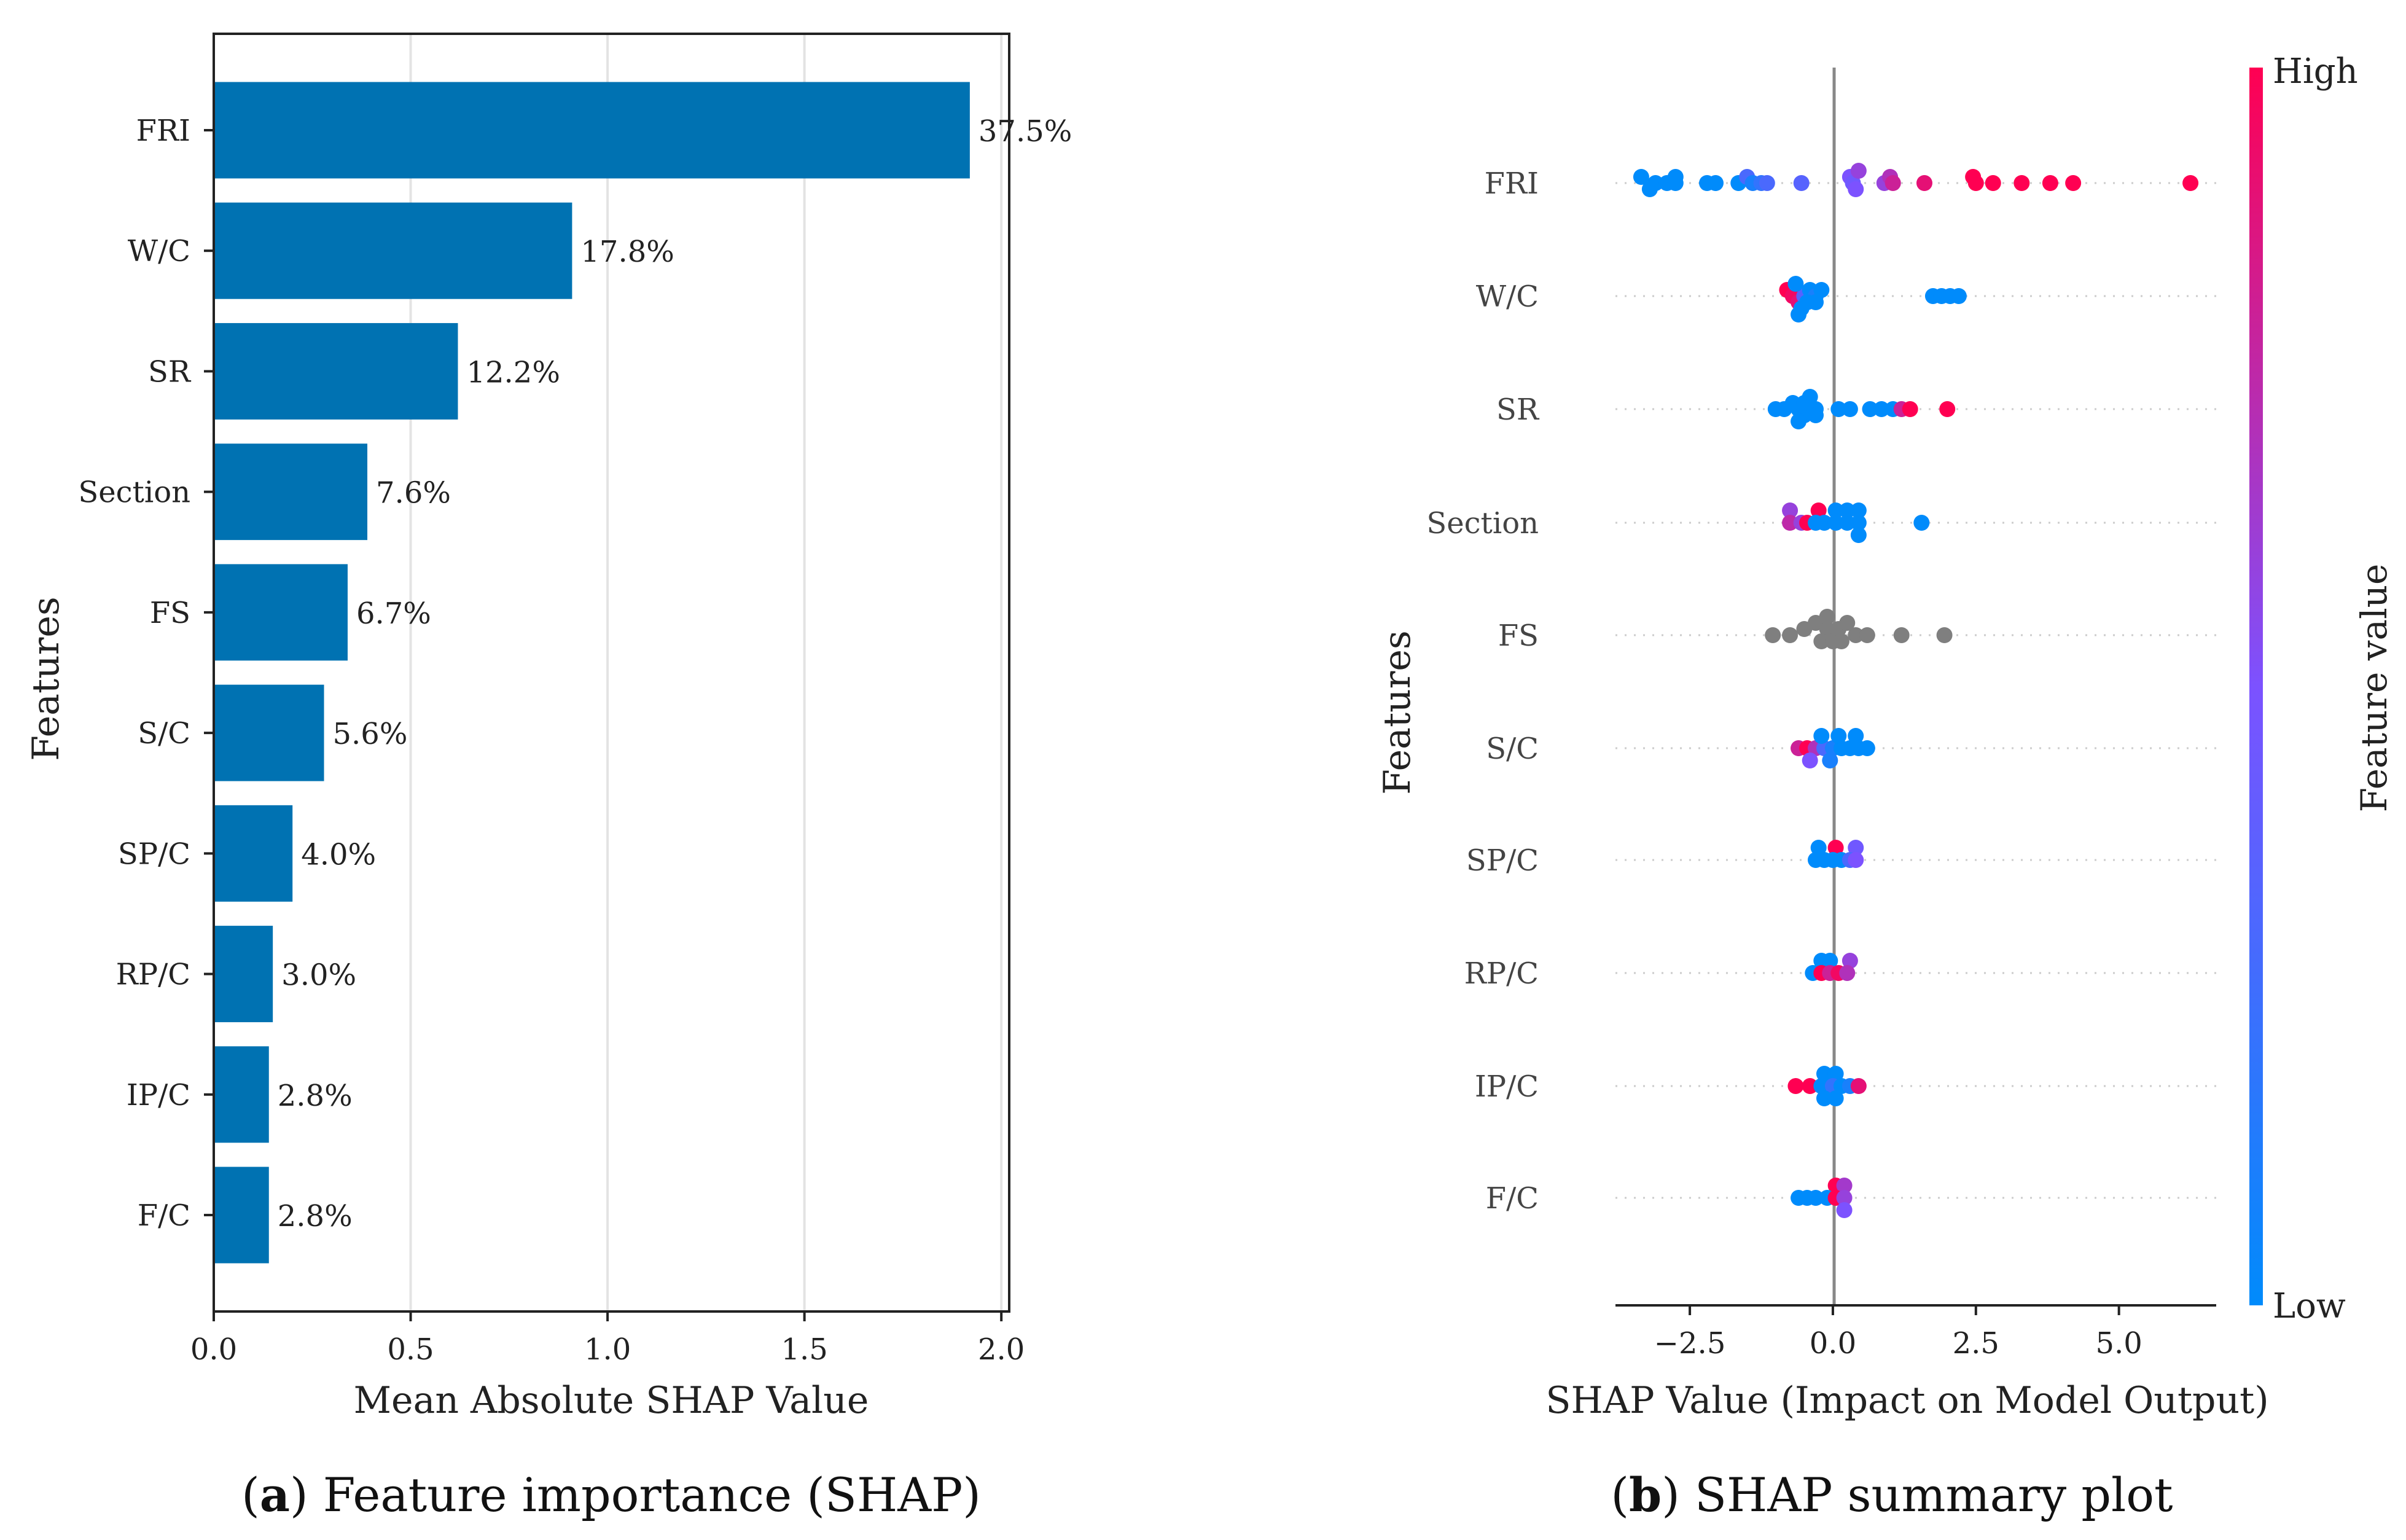 The image size is (2406, 1540). I want to click on a-x-tick-label: 1.5, so click(804, 1350).